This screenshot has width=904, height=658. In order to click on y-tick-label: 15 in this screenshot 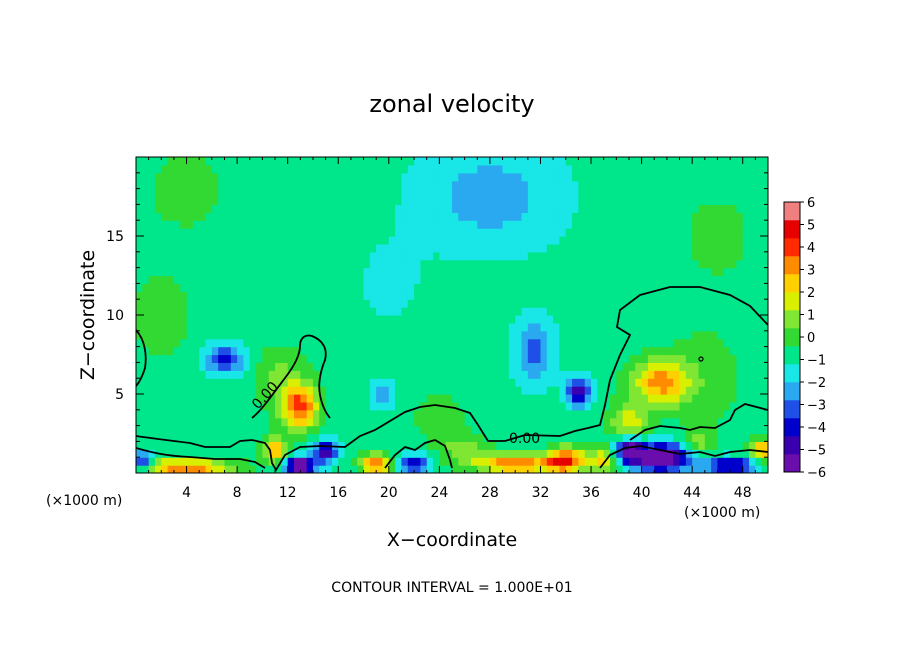, I will do `click(115, 237)`.